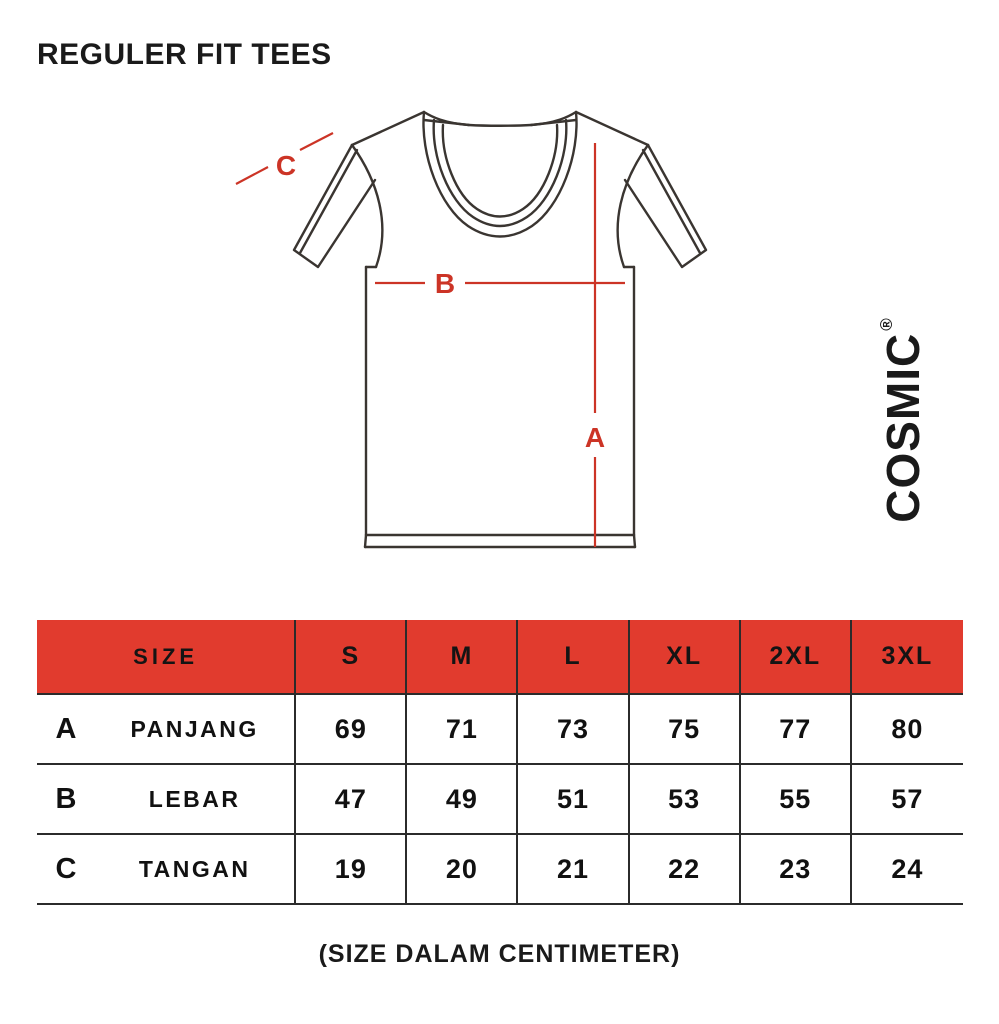 Image resolution: width=999 pixels, height=1024 pixels. I want to click on header-row: SIZE S M L XL 2XL 3XL, so click(500, 657).